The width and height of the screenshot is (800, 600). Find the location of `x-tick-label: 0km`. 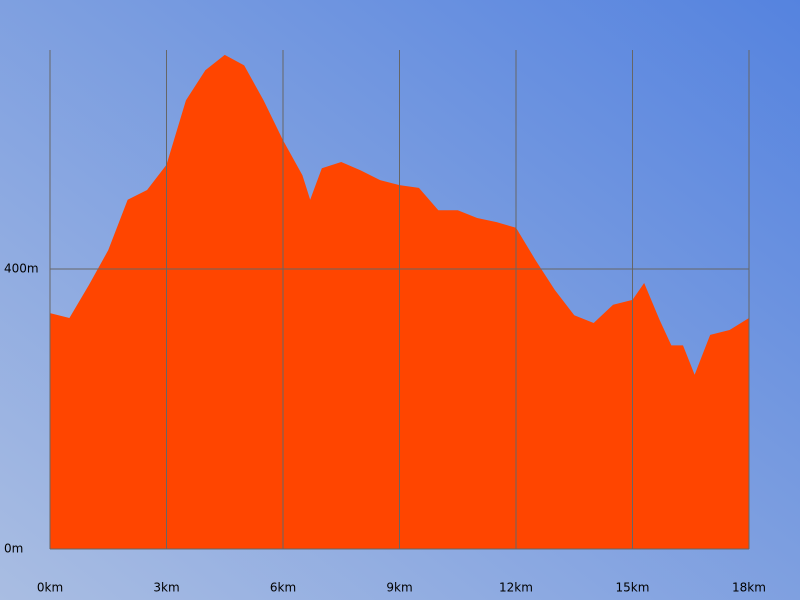

x-tick-label: 0km is located at coordinates (50, 588).